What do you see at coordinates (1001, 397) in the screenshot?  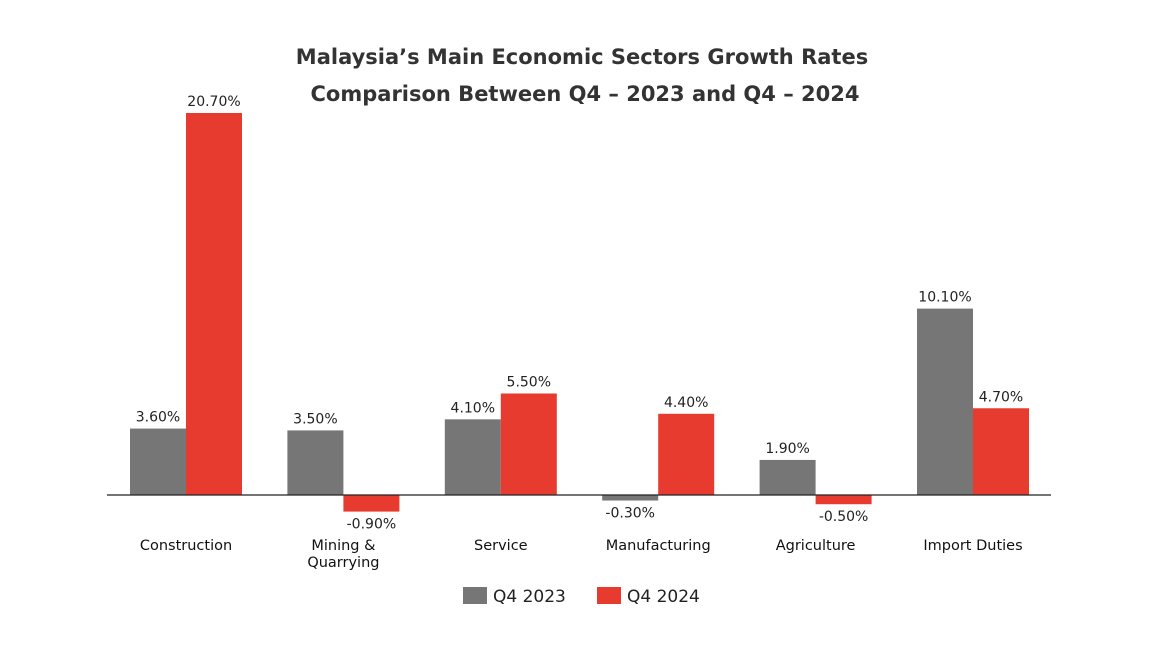 I see `data-label: 4.70%` at bounding box center [1001, 397].